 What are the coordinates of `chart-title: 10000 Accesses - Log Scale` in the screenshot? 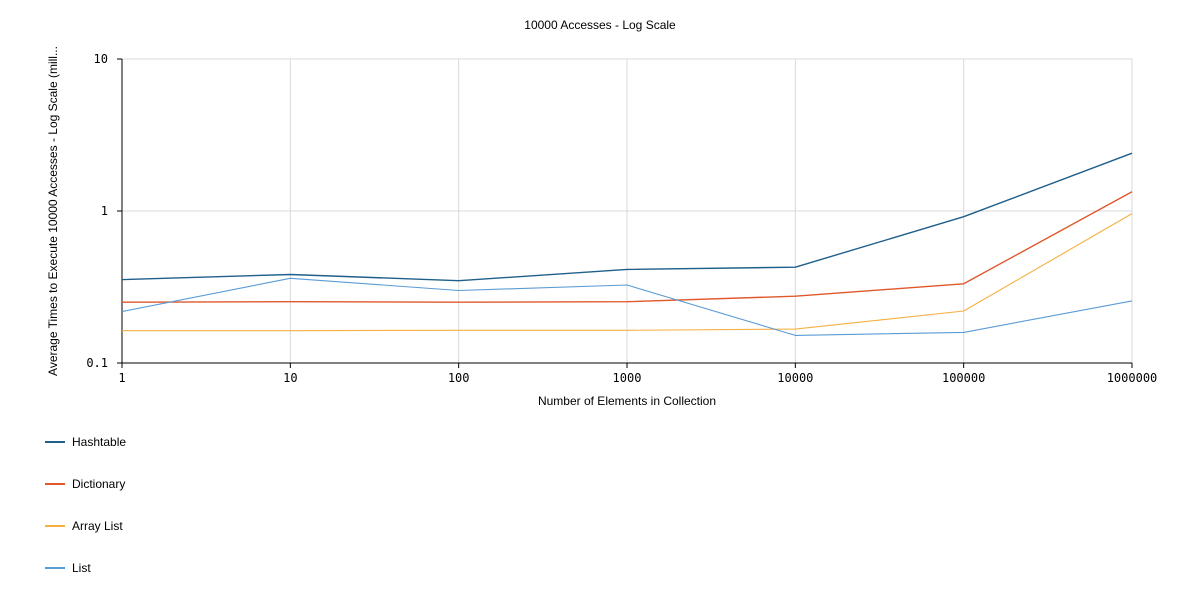 It's located at (600, 25).